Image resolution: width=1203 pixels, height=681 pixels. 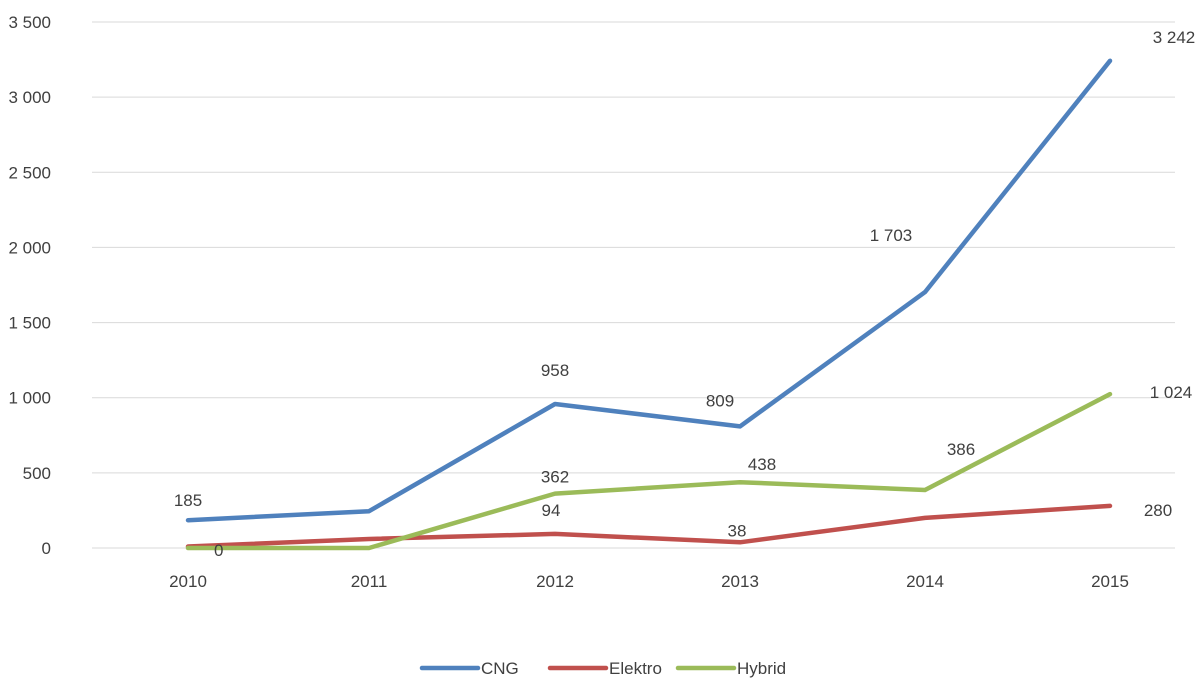 I want to click on data-label: 0, so click(x=218, y=550).